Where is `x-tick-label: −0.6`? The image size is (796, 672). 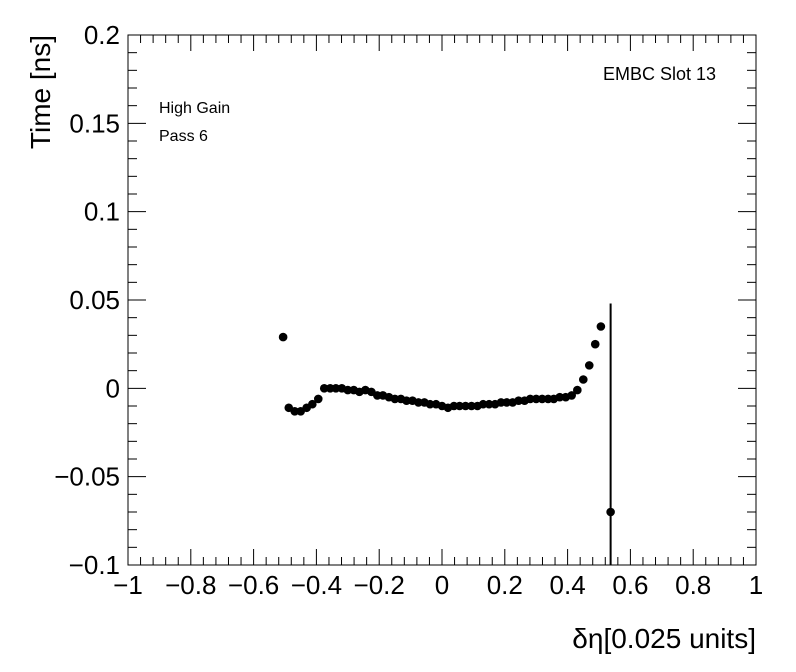
x-tick-label: −0.6 is located at coordinates (253, 585).